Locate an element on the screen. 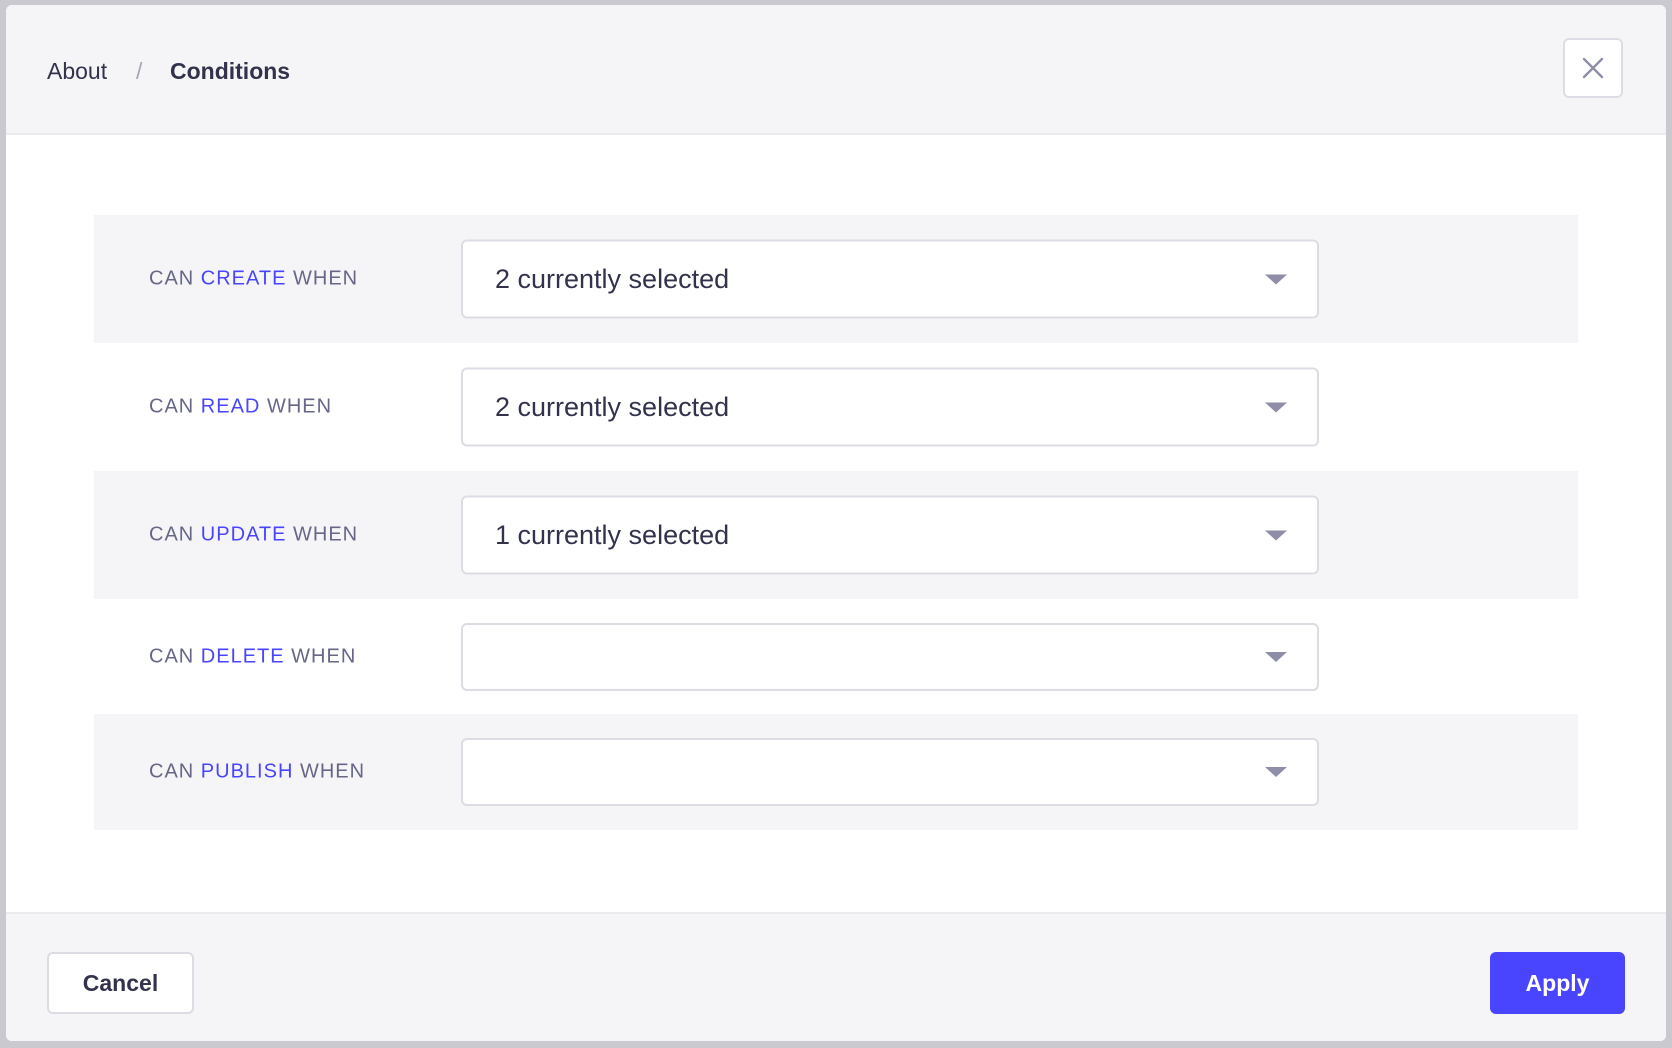 This screenshot has width=1672, height=1048. condition-label: CAN READ WHEN is located at coordinates (240, 407).